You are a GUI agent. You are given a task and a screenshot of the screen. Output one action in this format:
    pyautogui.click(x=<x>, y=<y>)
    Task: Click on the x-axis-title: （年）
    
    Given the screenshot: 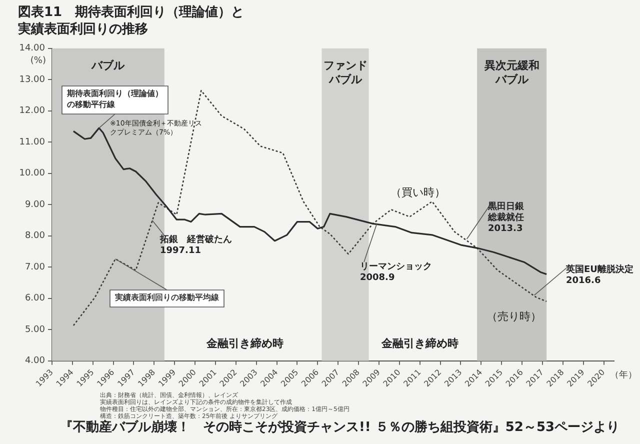 What is the action you would take?
    pyautogui.click(x=623, y=375)
    